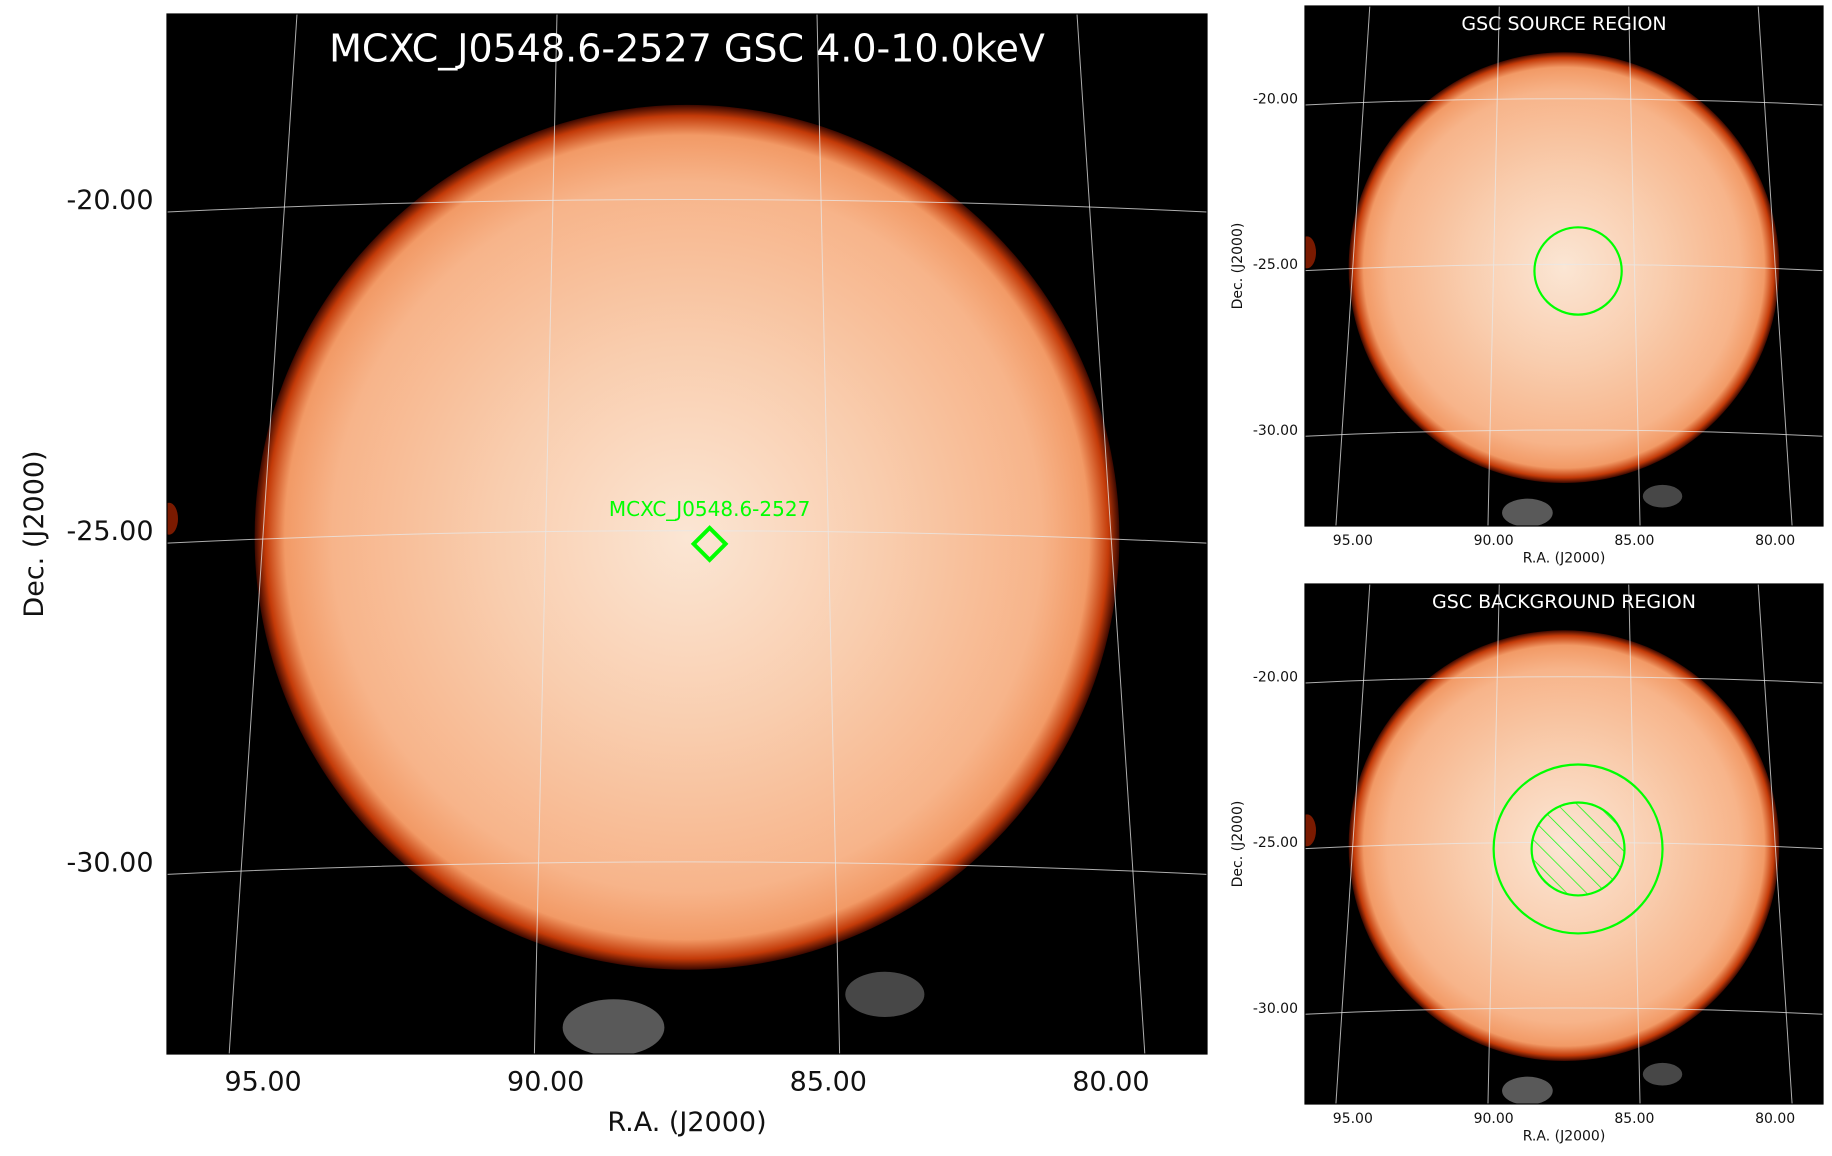  Describe the element at coordinates (1564, 602) in the screenshot. I see `panel-title: GSC BACKGROUND REGION` at that location.